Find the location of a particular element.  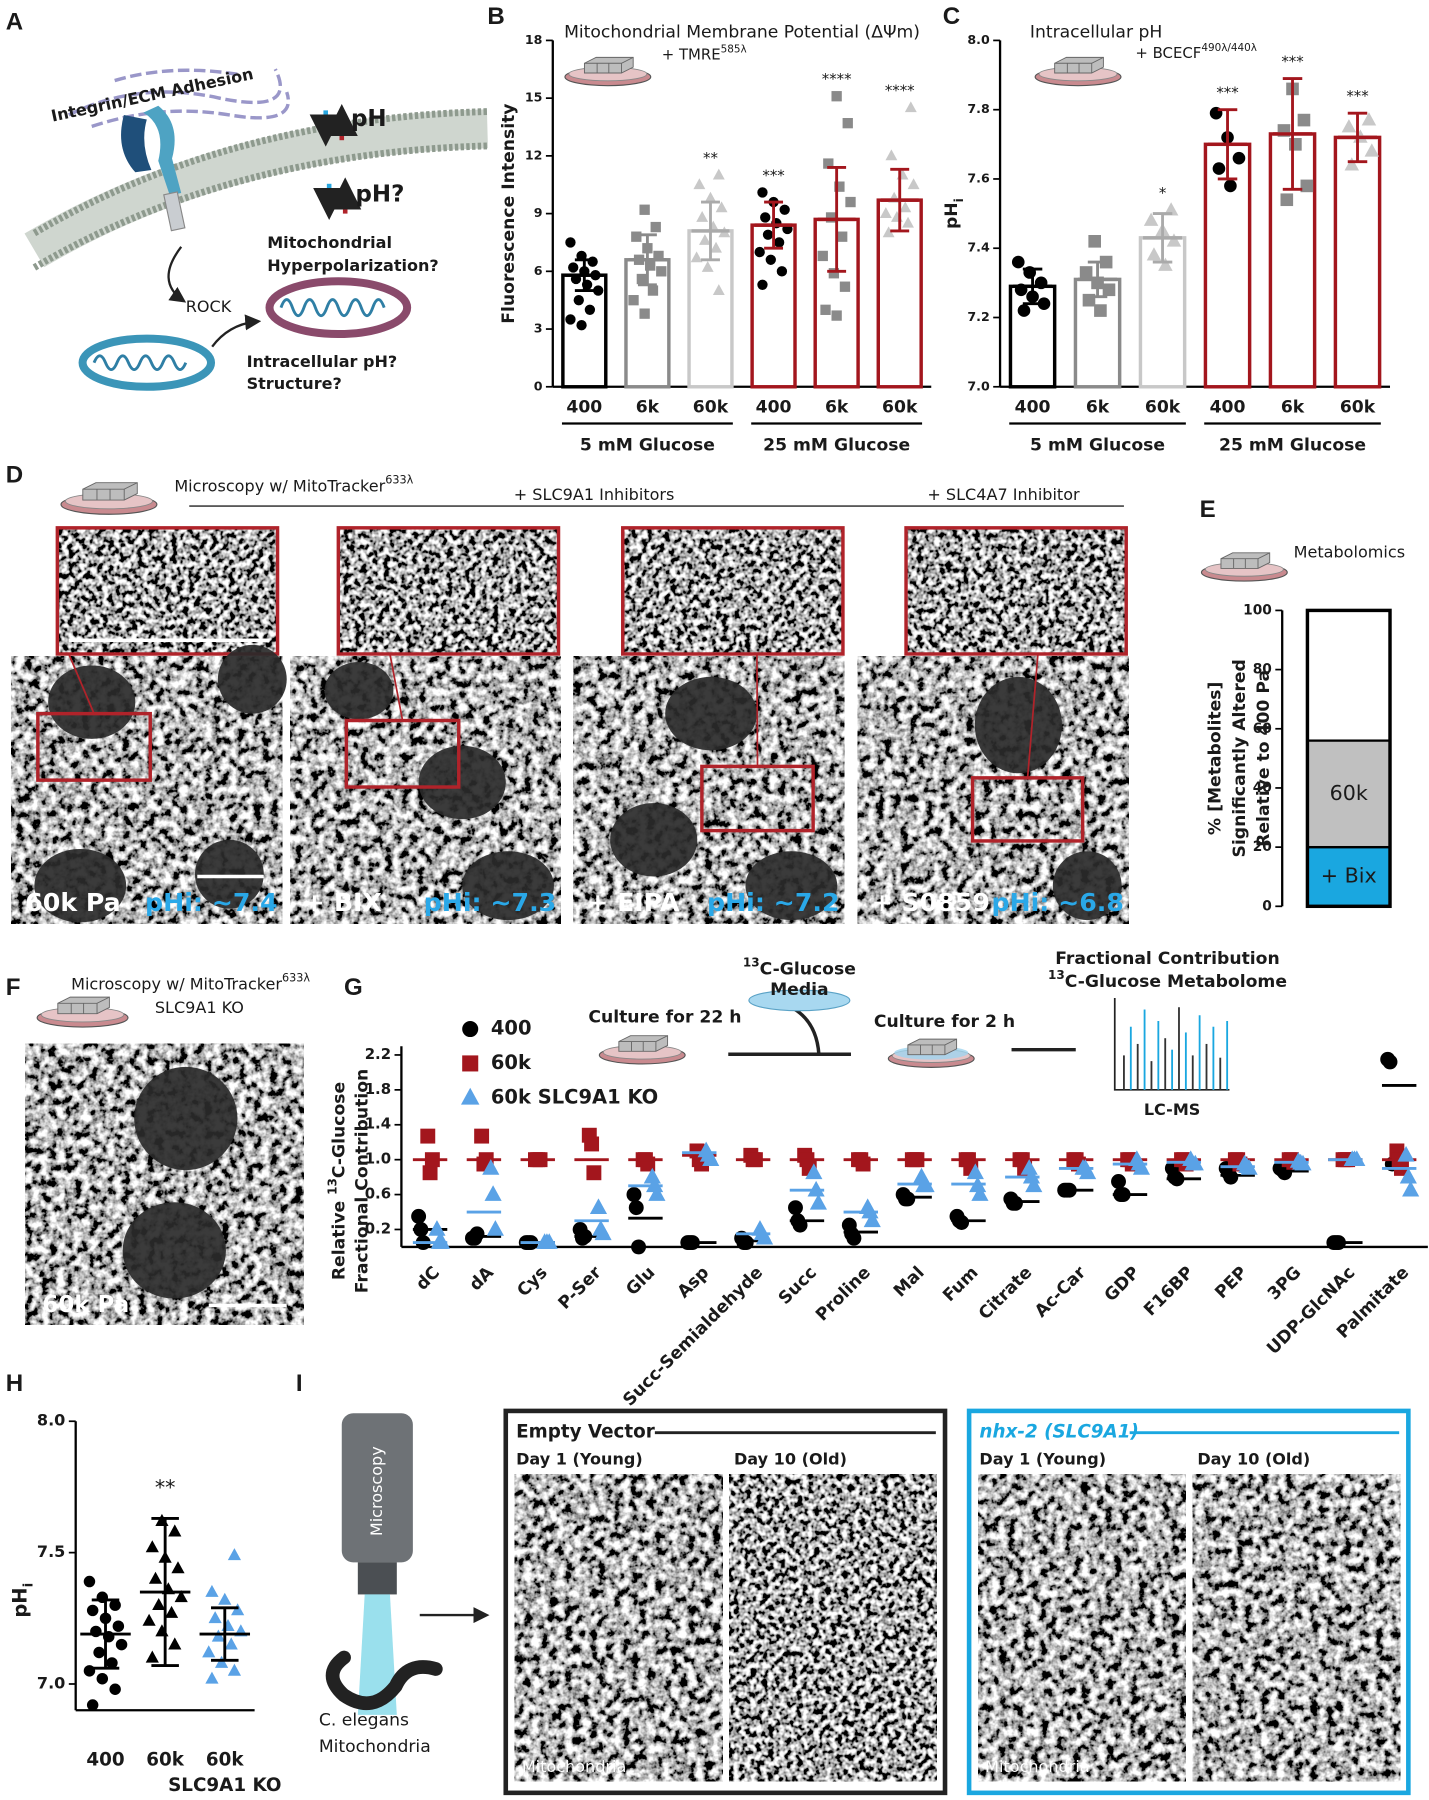

worm-image is located at coordinates (1296, 1628).